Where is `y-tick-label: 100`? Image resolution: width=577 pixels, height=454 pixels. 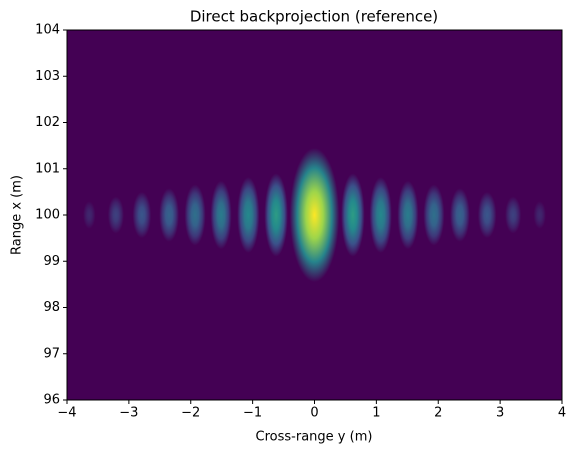 y-tick-label: 100 is located at coordinates (47, 215).